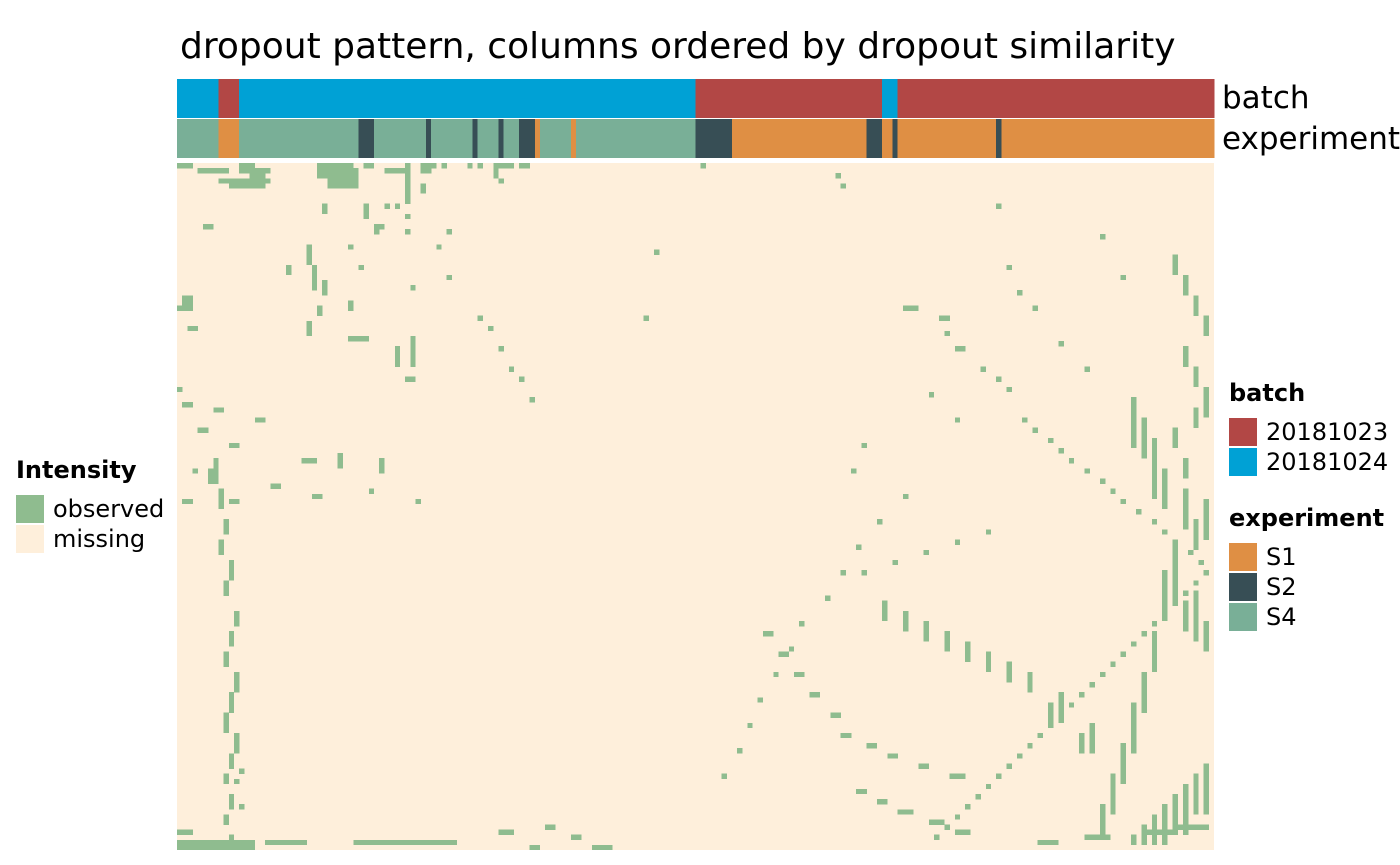 The image size is (1400, 865). What do you see at coordinates (1327, 462) in the screenshot?
I see `legend-label: 20181024` at bounding box center [1327, 462].